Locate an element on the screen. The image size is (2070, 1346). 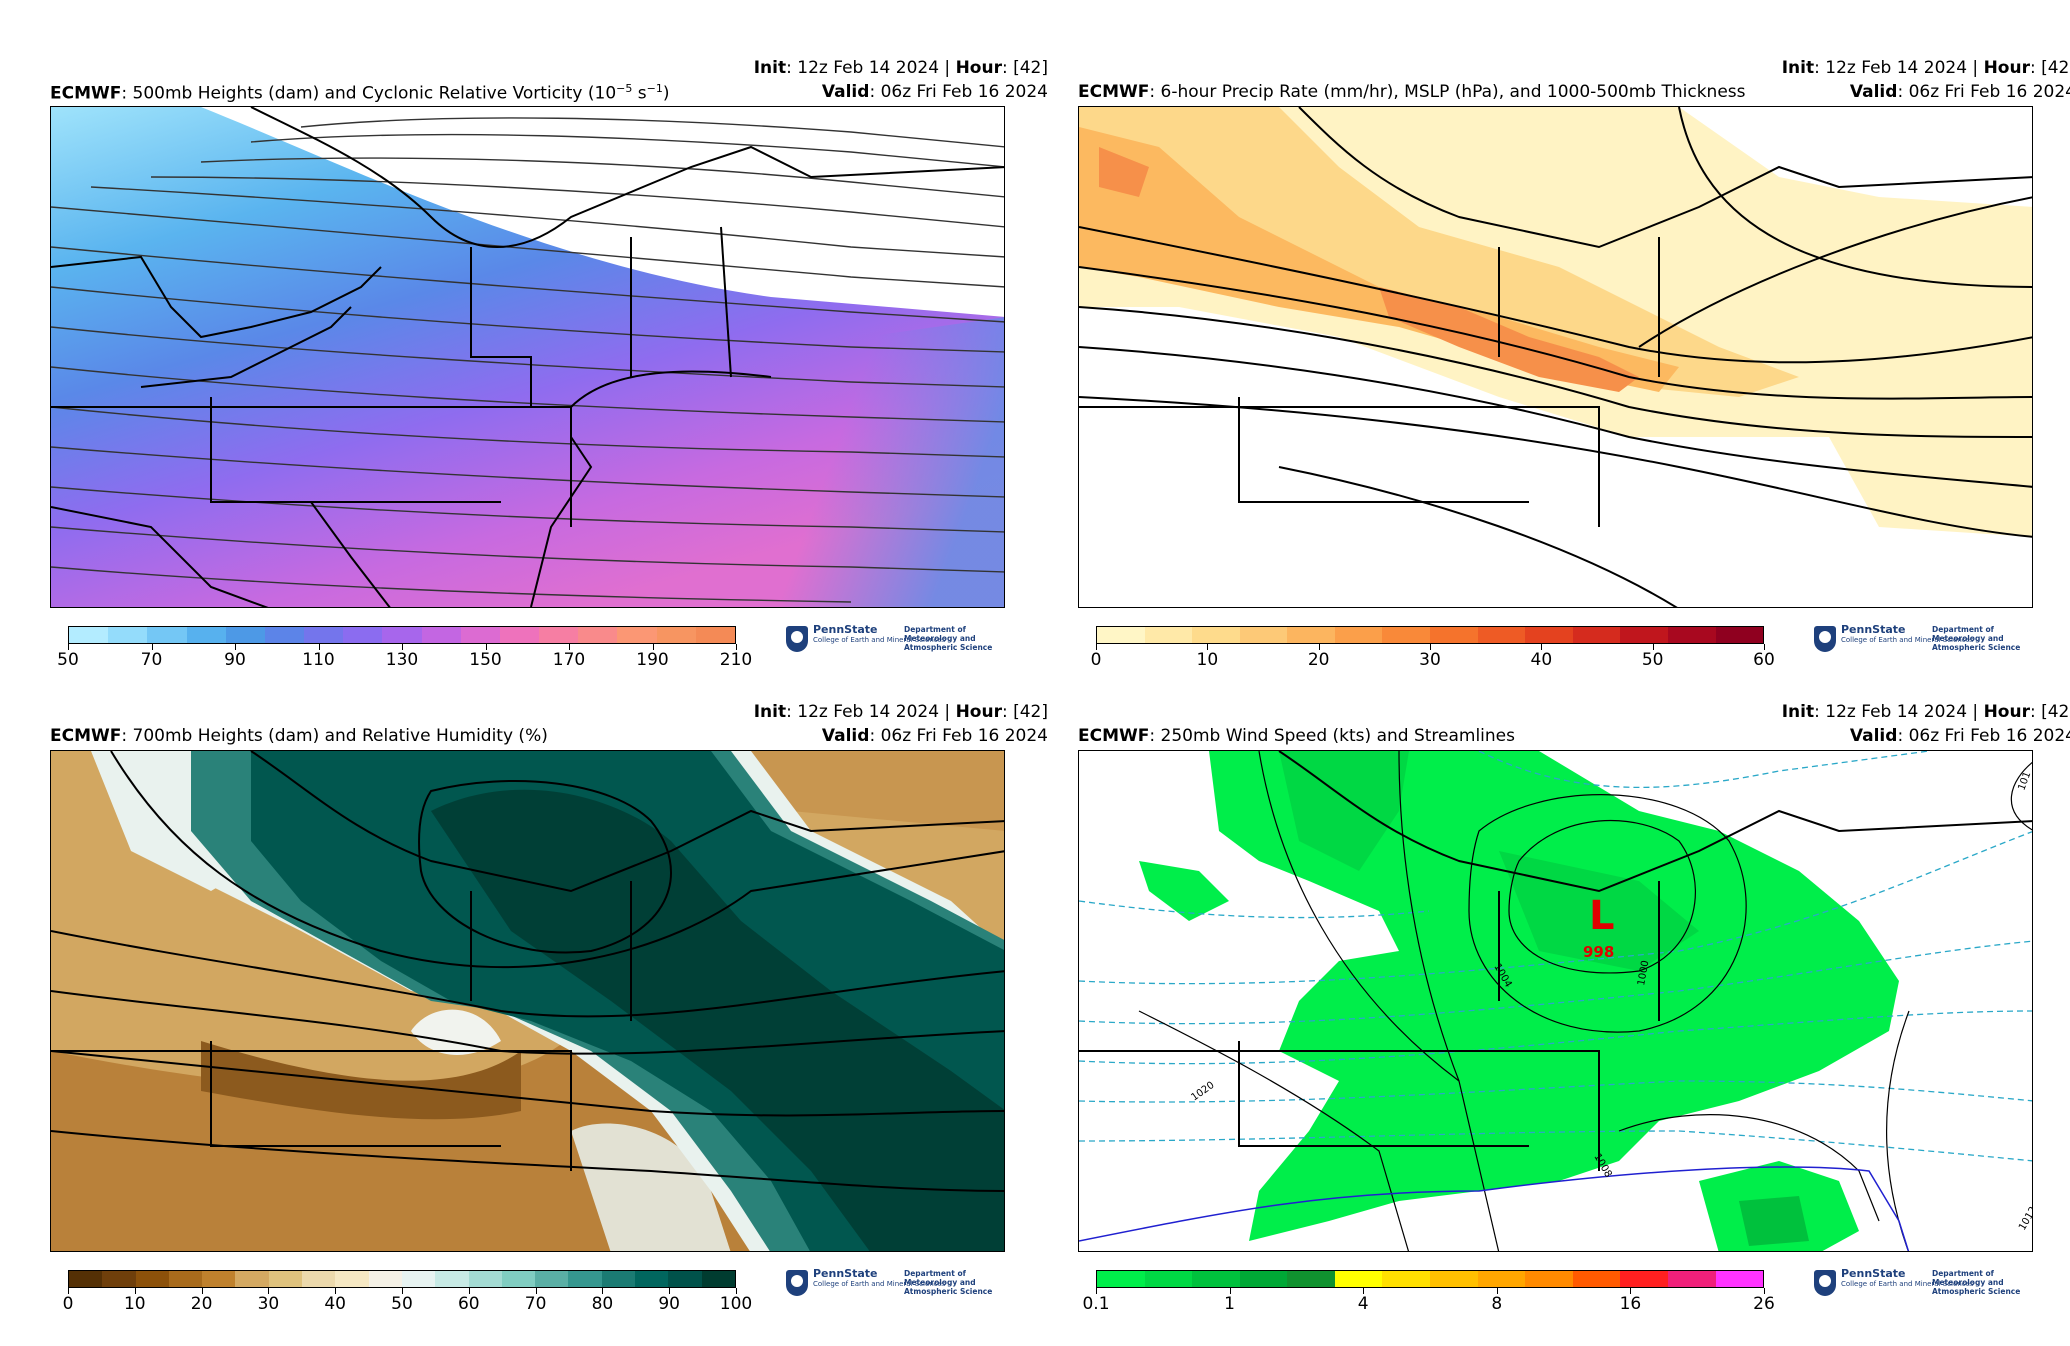
tick-label: 190 is located at coordinates (652, 660).